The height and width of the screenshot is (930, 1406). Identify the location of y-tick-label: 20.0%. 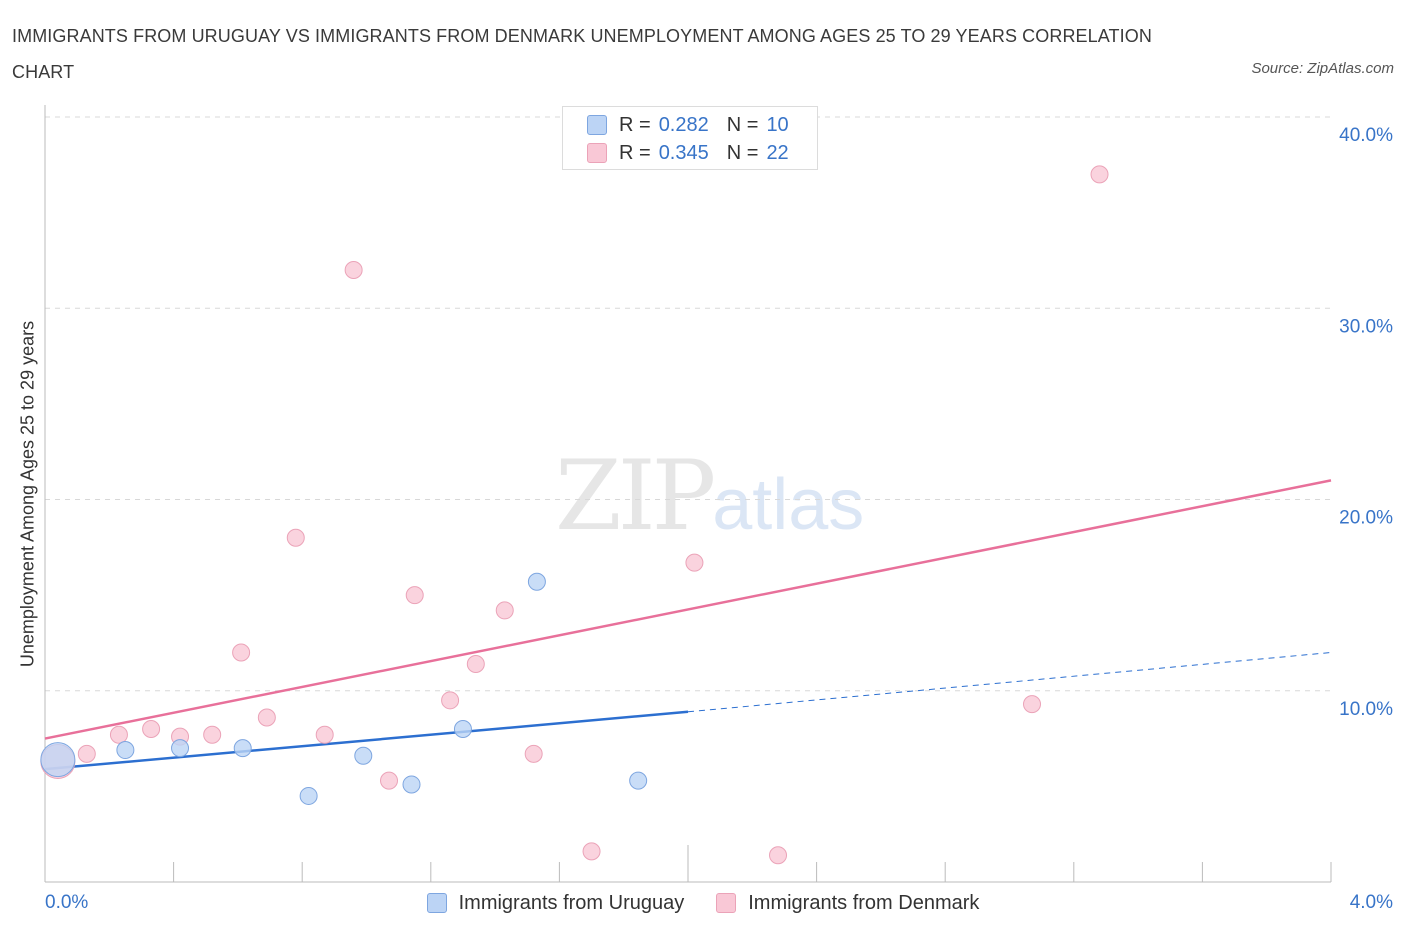
(1366, 518).